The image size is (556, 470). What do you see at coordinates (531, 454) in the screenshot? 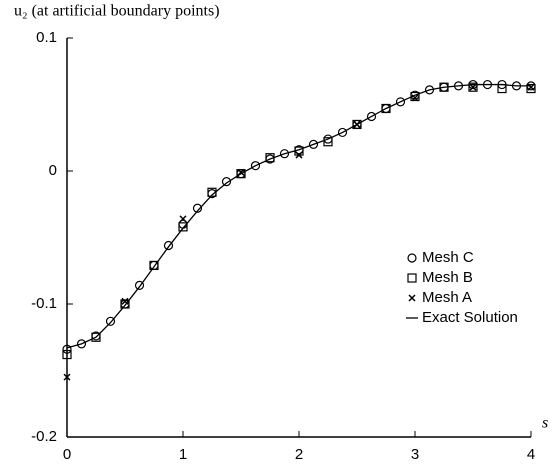
I see `x-tick-label: 4` at bounding box center [531, 454].